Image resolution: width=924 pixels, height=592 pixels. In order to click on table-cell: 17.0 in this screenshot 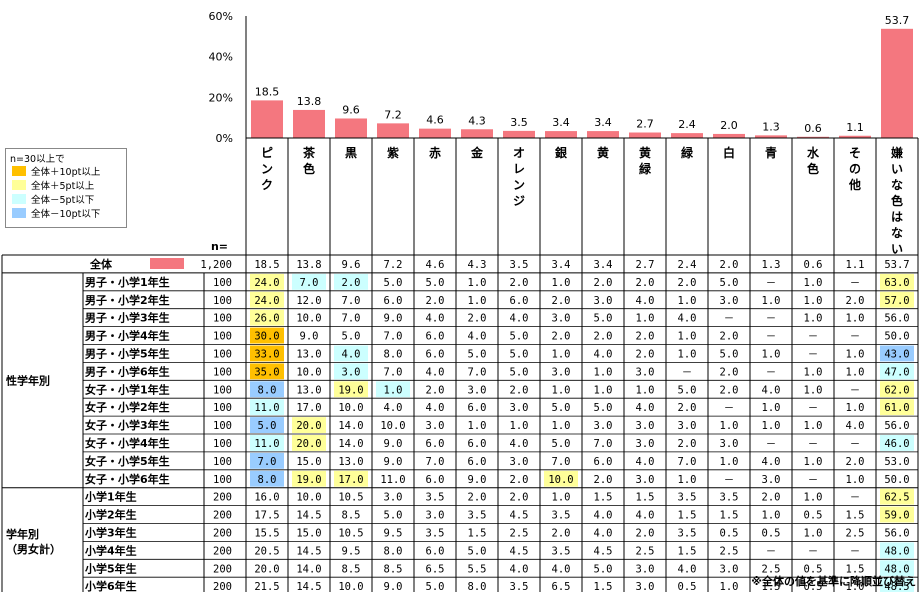, I will do `click(308, 408)`.